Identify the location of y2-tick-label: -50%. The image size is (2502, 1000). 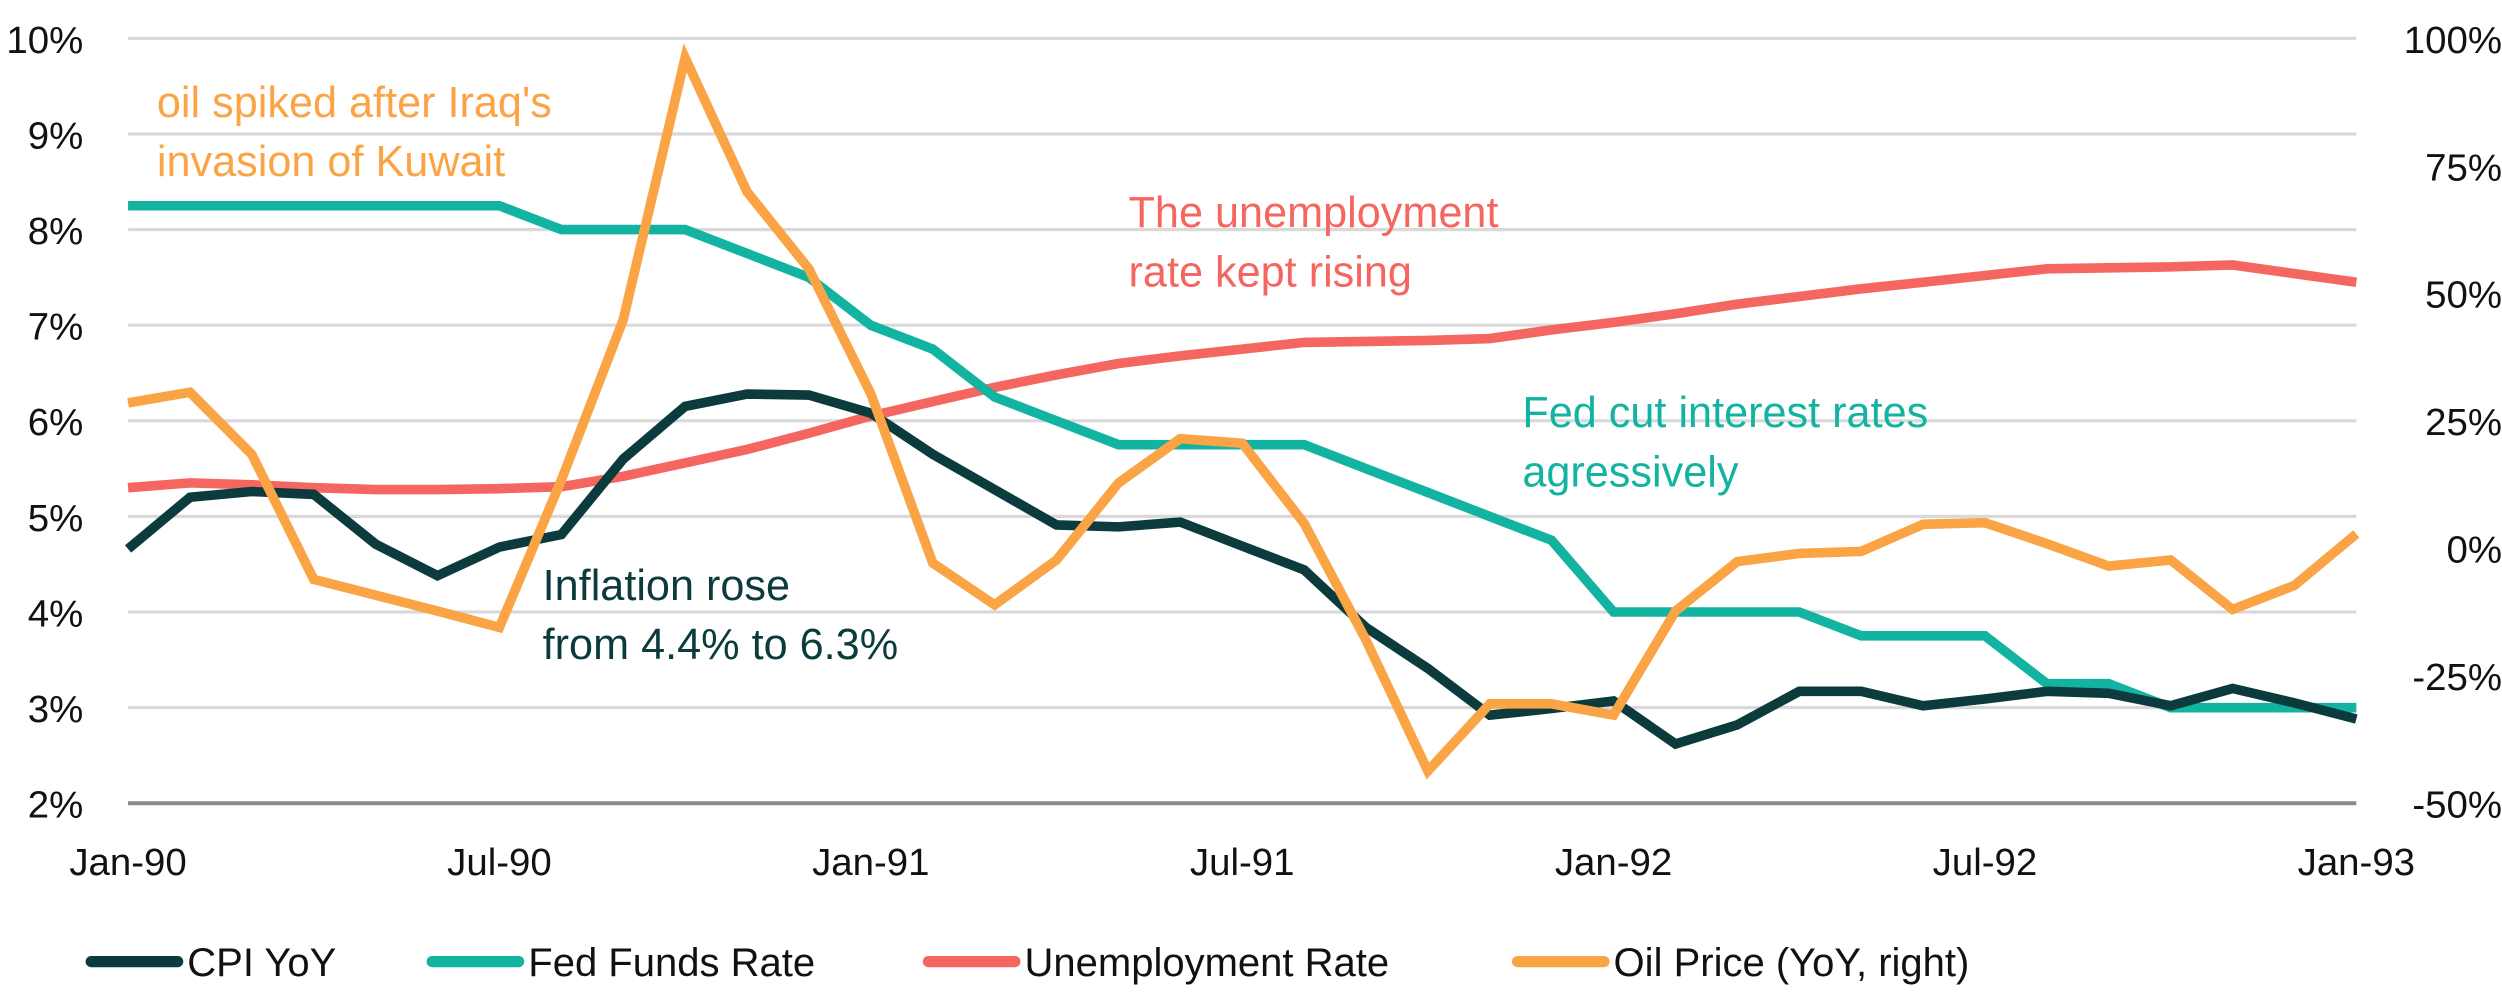
(2457, 805).